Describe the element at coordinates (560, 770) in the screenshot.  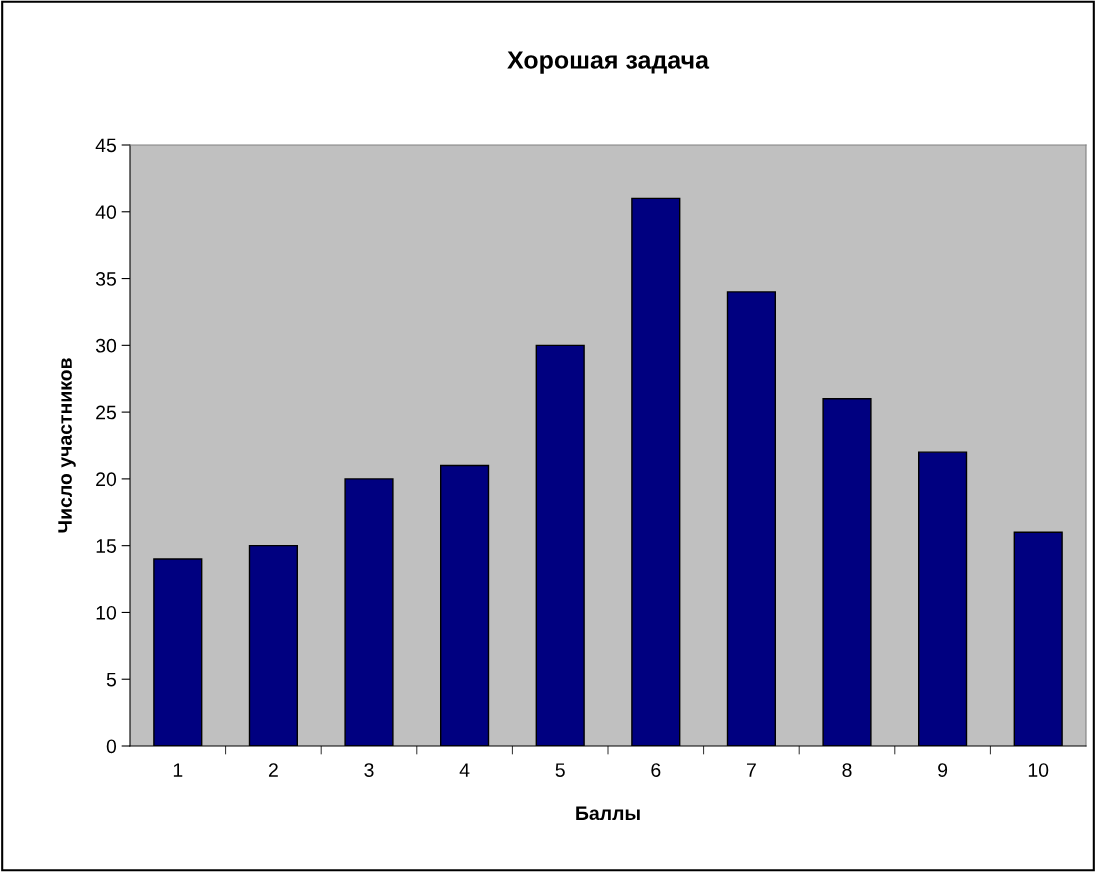
I see `x-tick-label: 5` at that location.